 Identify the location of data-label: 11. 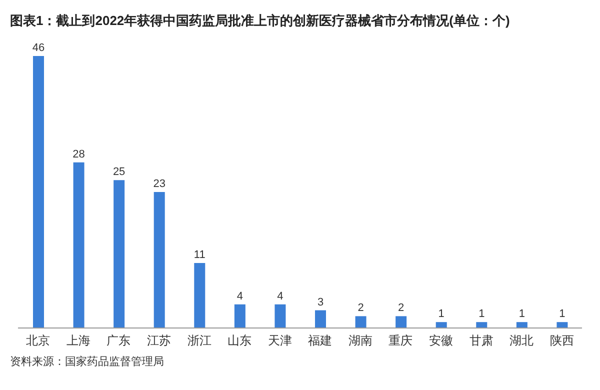
(200, 254).